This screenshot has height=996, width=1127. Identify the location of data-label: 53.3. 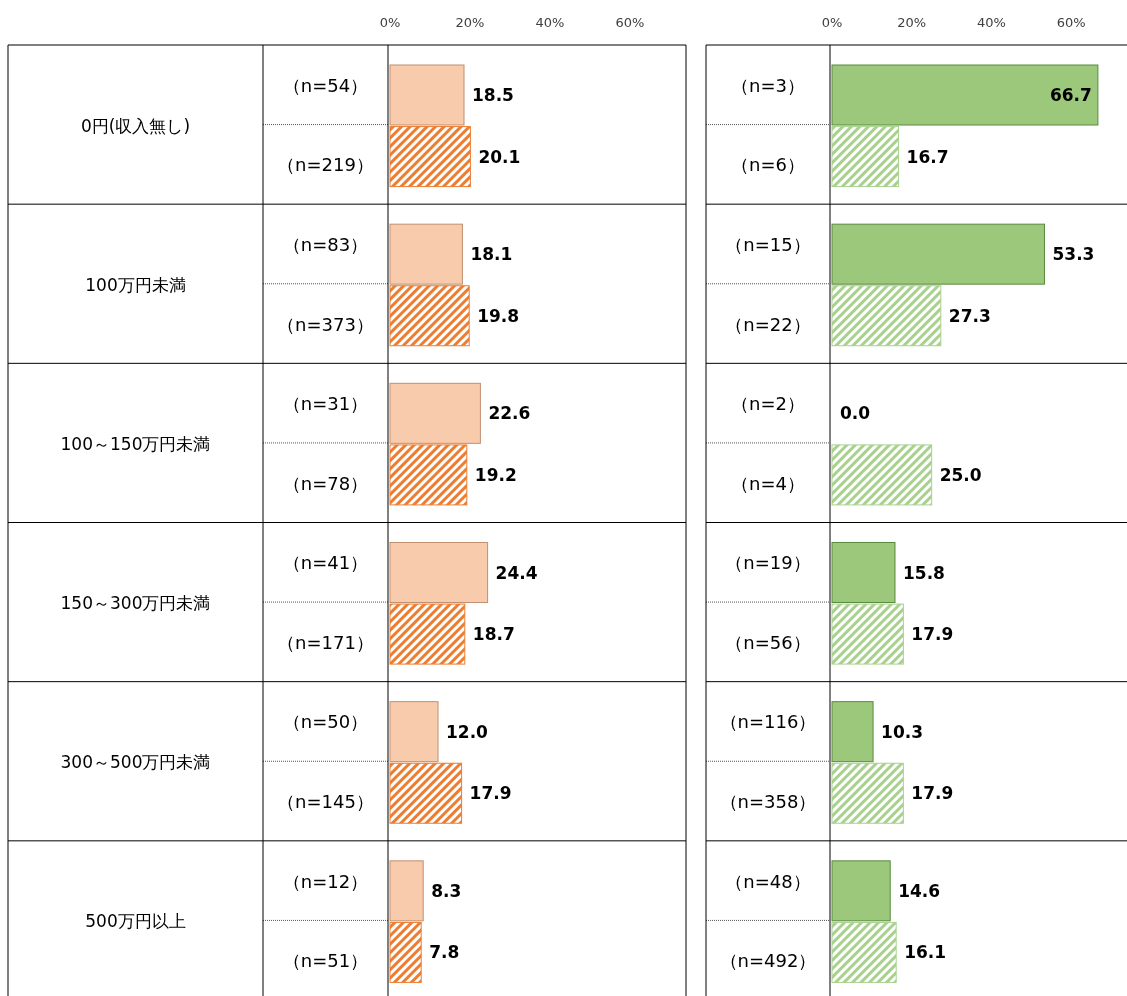
(1073, 254).